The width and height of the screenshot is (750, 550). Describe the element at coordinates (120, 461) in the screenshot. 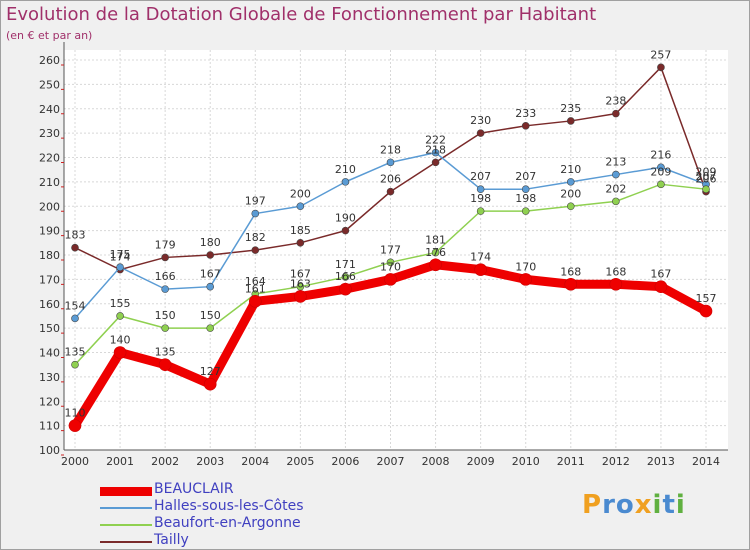

I see `x-tick-label: 2001` at that location.